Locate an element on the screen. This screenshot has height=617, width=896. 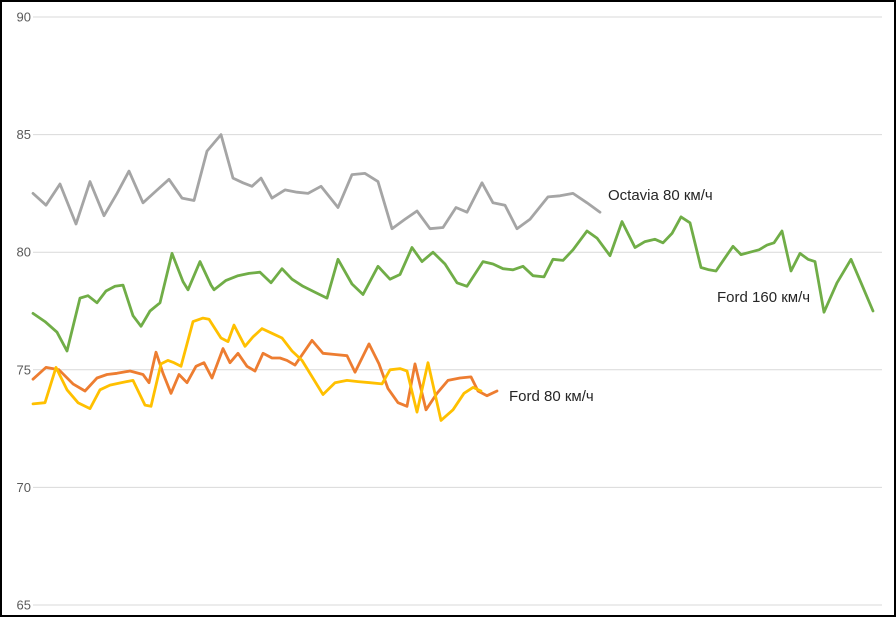
series-label: Ford 160 км/ч is located at coordinates (763, 297).